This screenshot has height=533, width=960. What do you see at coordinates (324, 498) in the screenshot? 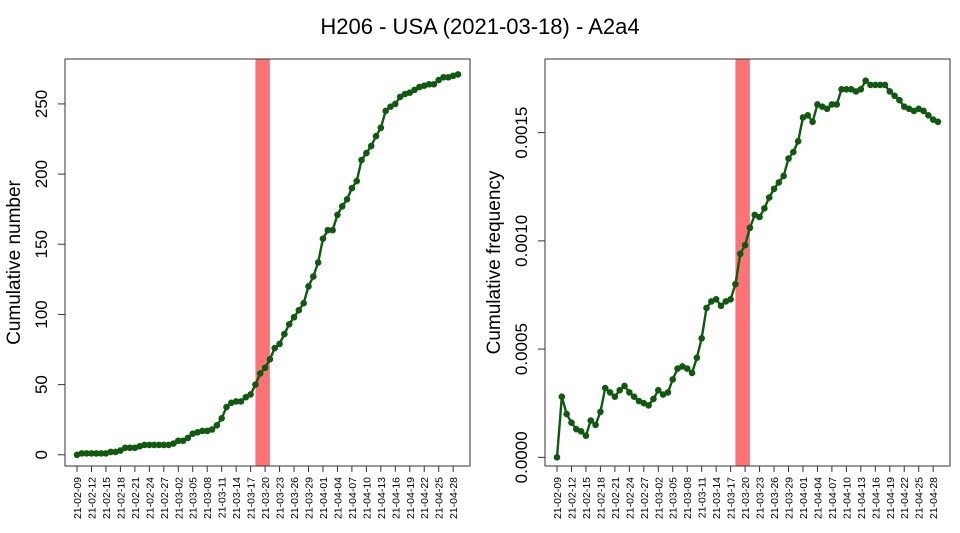
I see `cumulative-number-x-tick-label: 21-04-01` at bounding box center [324, 498].